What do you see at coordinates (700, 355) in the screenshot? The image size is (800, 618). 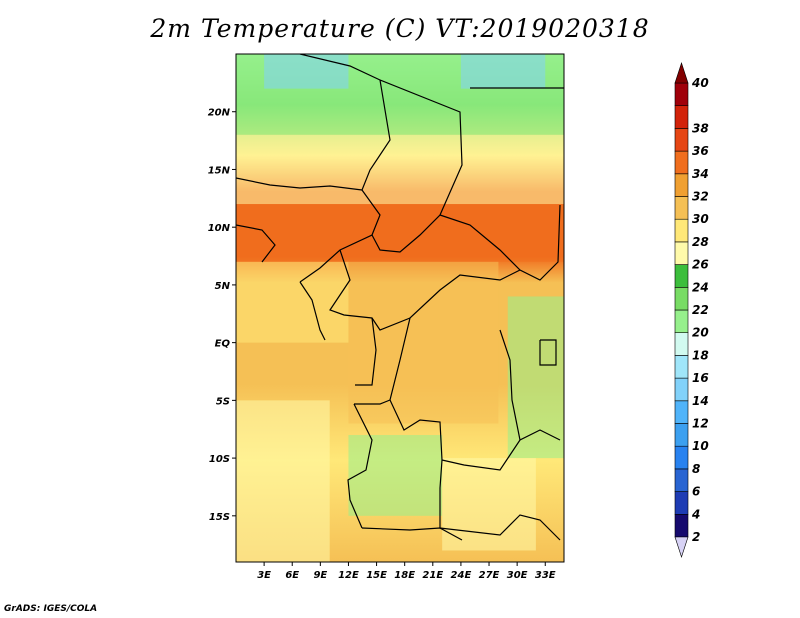 I see `colorbar-label: 18` at bounding box center [700, 355].